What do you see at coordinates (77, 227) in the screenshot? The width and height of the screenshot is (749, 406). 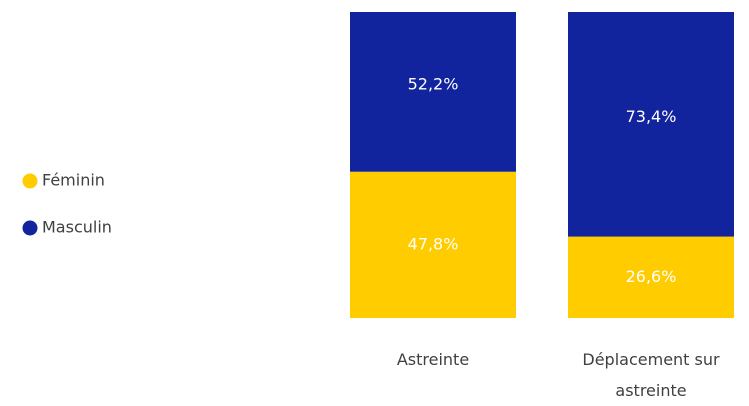 I see `legend-label: Masculin` at bounding box center [77, 227].